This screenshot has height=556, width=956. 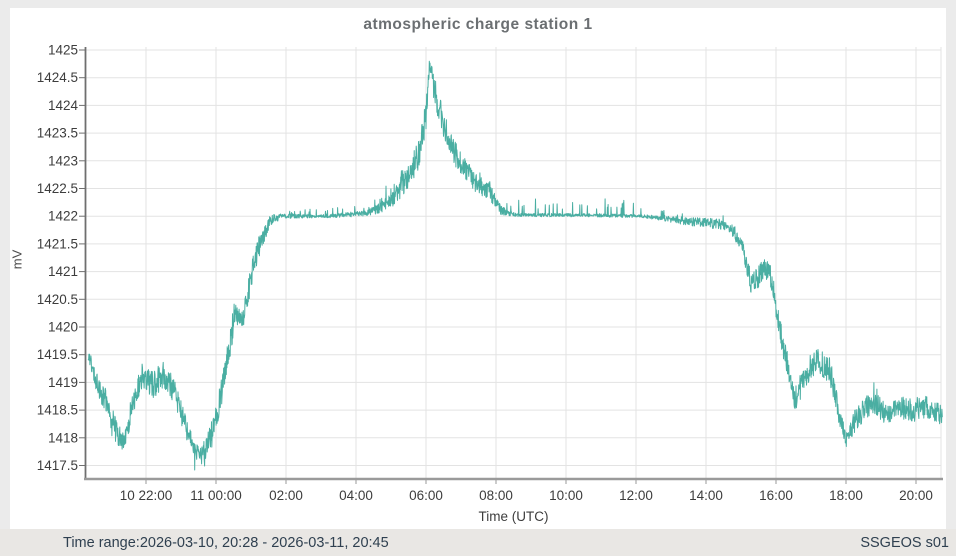 I want to click on x-tick-label: 04:00, so click(x=356, y=495).